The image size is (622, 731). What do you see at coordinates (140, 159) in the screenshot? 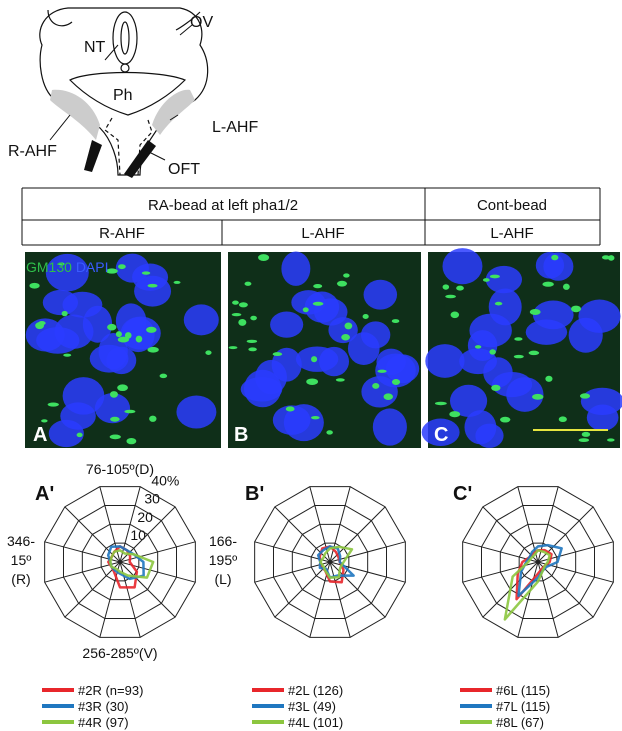
I see `l-oft-wall` at bounding box center [140, 159].